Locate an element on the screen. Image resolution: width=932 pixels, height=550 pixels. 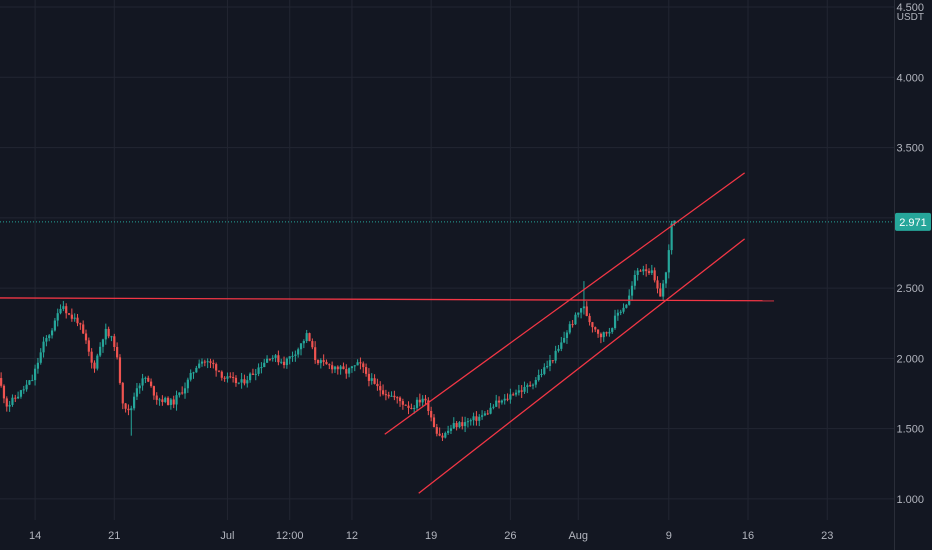
time-axis: 14 21 Jul 12:00 12 19 26 Aug 9 16 23 is located at coordinates (431, 536).